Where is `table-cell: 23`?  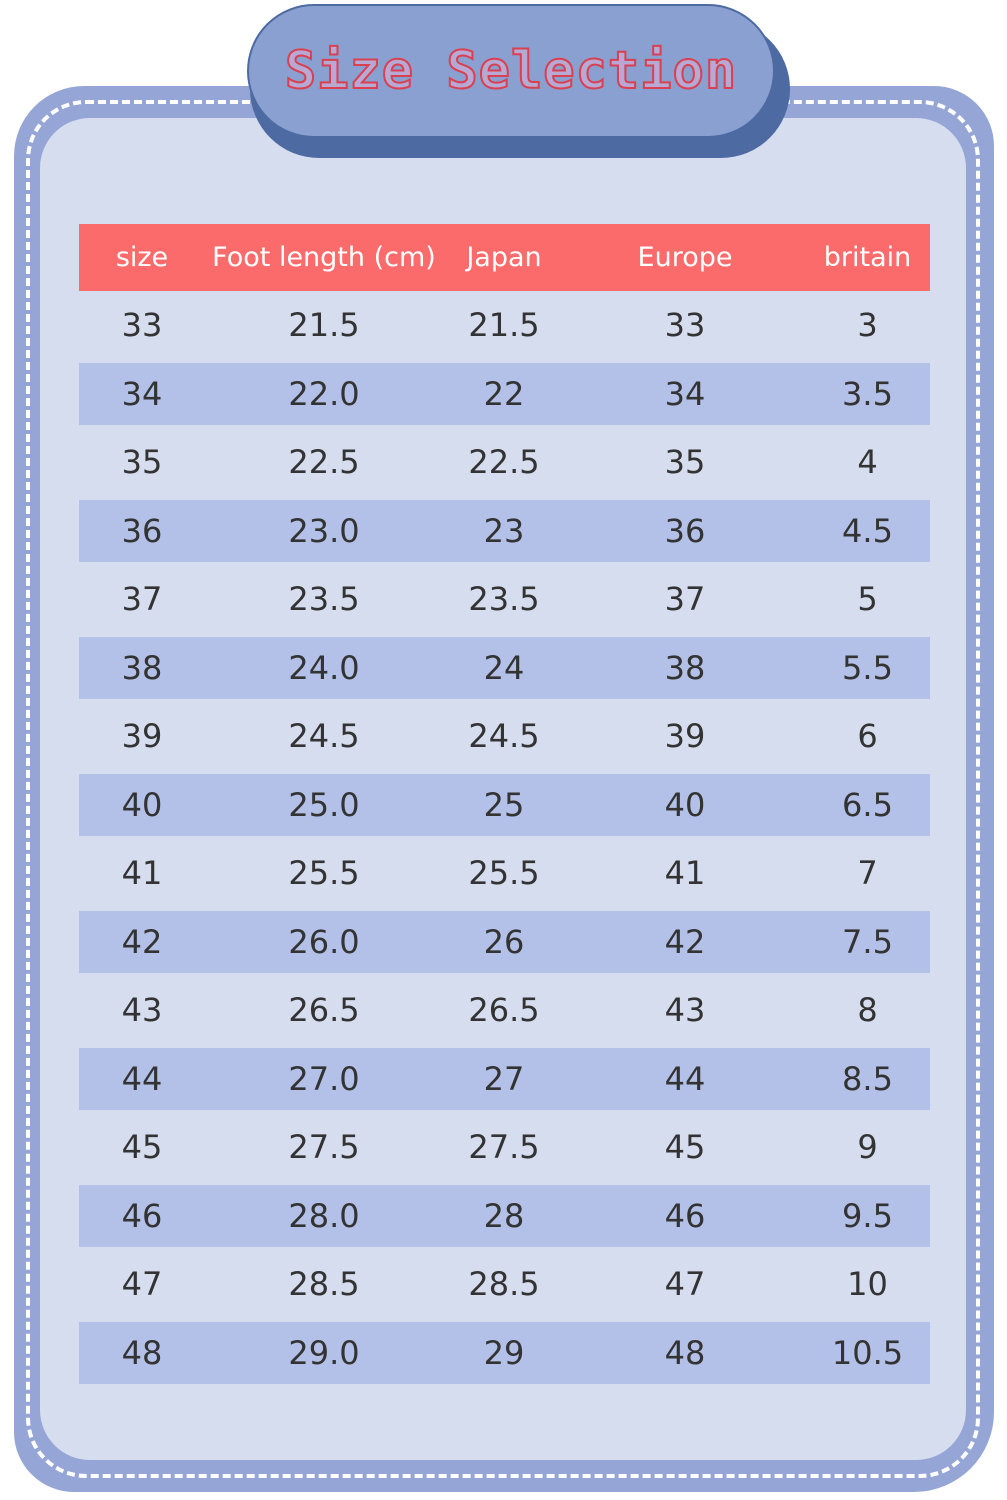
table-cell: 23 is located at coordinates (504, 530).